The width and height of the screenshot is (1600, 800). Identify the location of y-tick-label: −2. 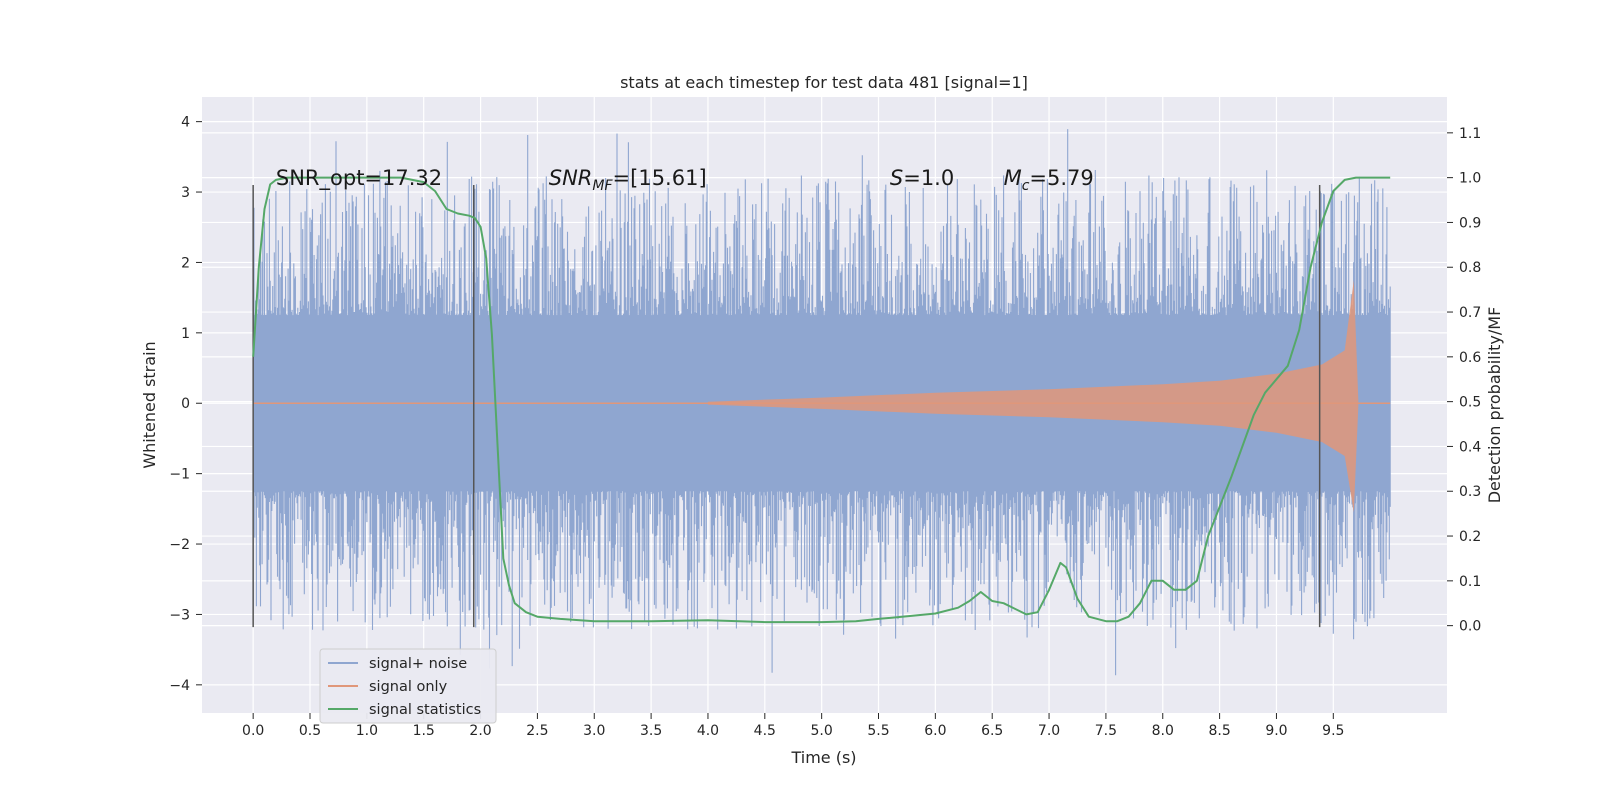
(179, 545).